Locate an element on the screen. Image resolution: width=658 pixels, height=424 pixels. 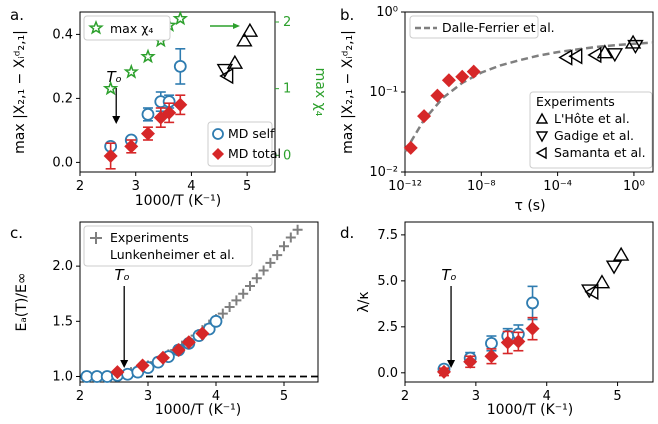
legend-samanta-label: Samanta et al. is located at coordinates (600, 152).